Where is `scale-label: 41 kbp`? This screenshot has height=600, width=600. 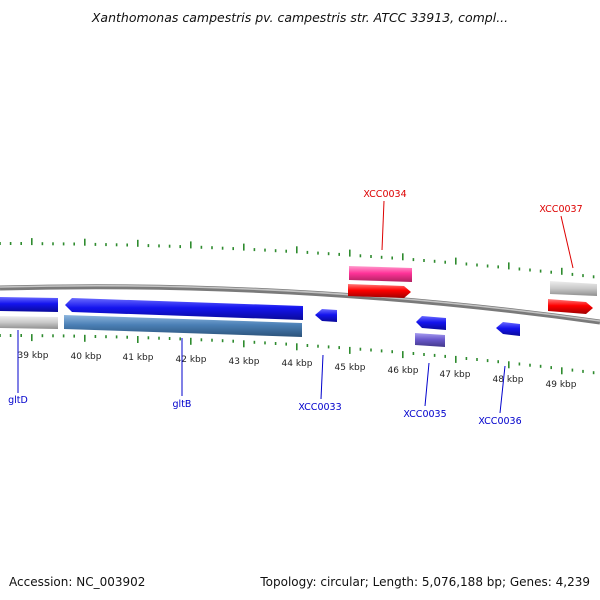 scale-label: 41 kbp is located at coordinates (138, 358).